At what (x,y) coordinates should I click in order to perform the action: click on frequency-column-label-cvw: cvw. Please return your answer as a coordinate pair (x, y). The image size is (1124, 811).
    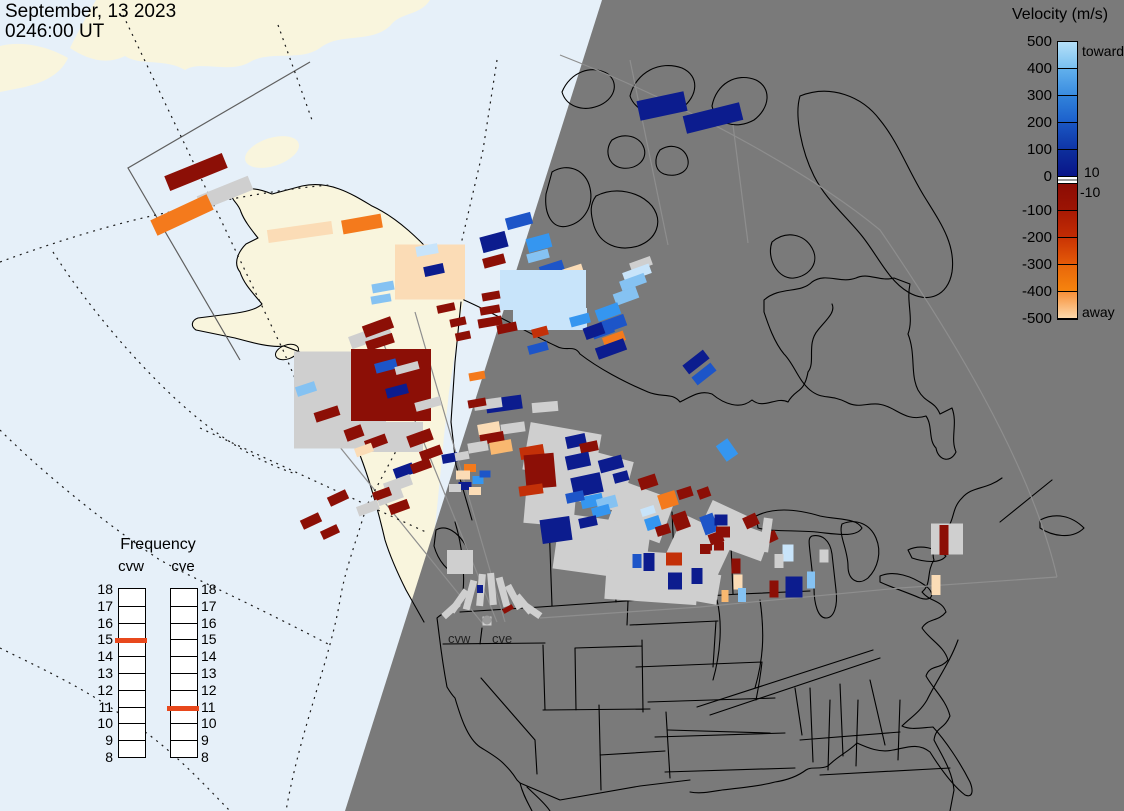
    Looking at the image, I should click on (131, 566).